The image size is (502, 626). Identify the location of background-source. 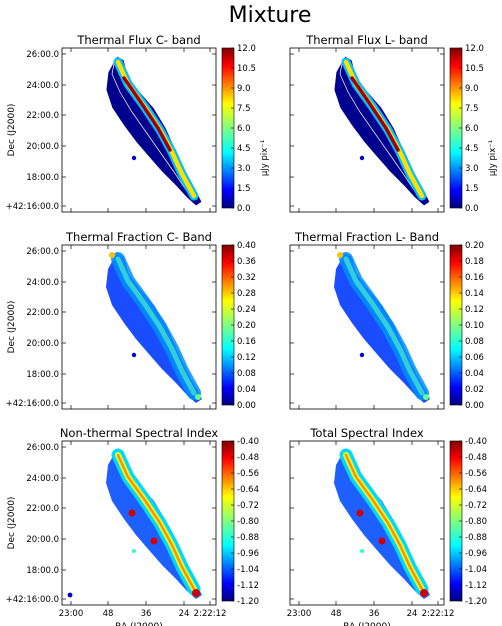
(70, 595).